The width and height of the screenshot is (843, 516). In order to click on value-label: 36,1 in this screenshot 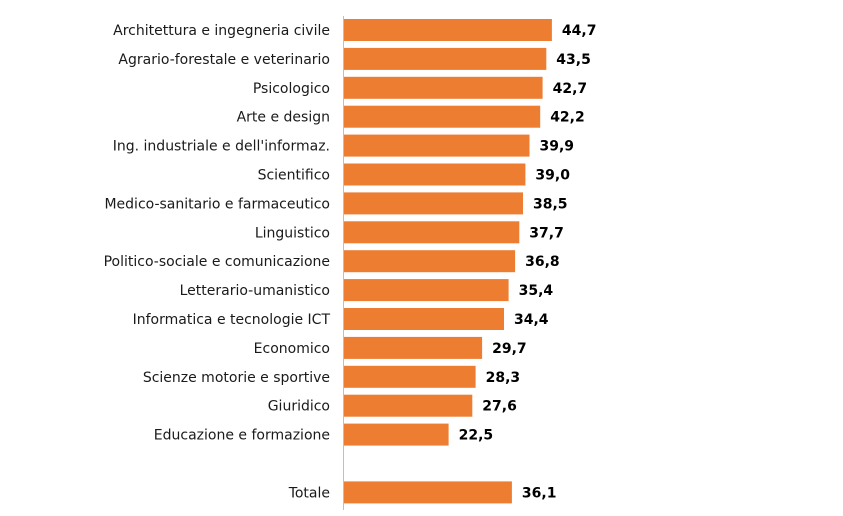, I will do `click(539, 493)`.